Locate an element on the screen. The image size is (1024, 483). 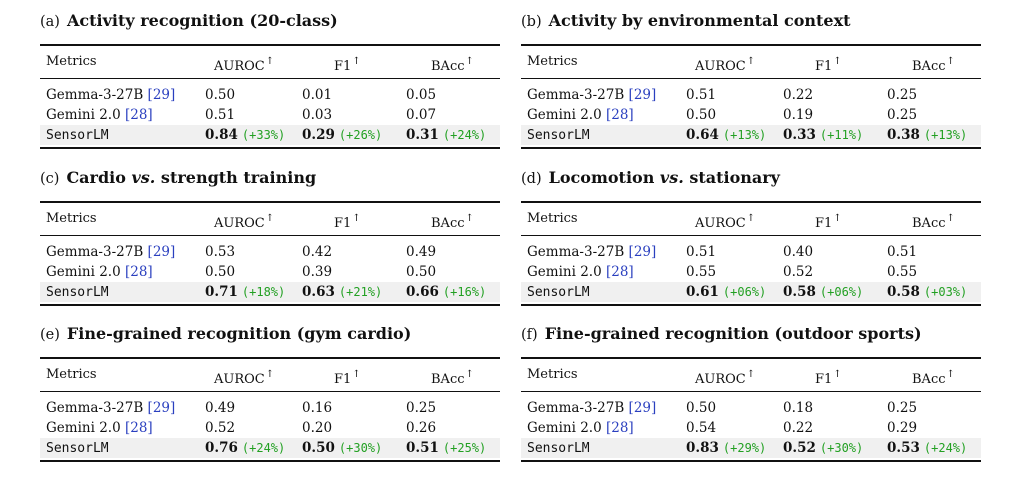
metric-cell: 0.51 is located at coordinates (701, 95).